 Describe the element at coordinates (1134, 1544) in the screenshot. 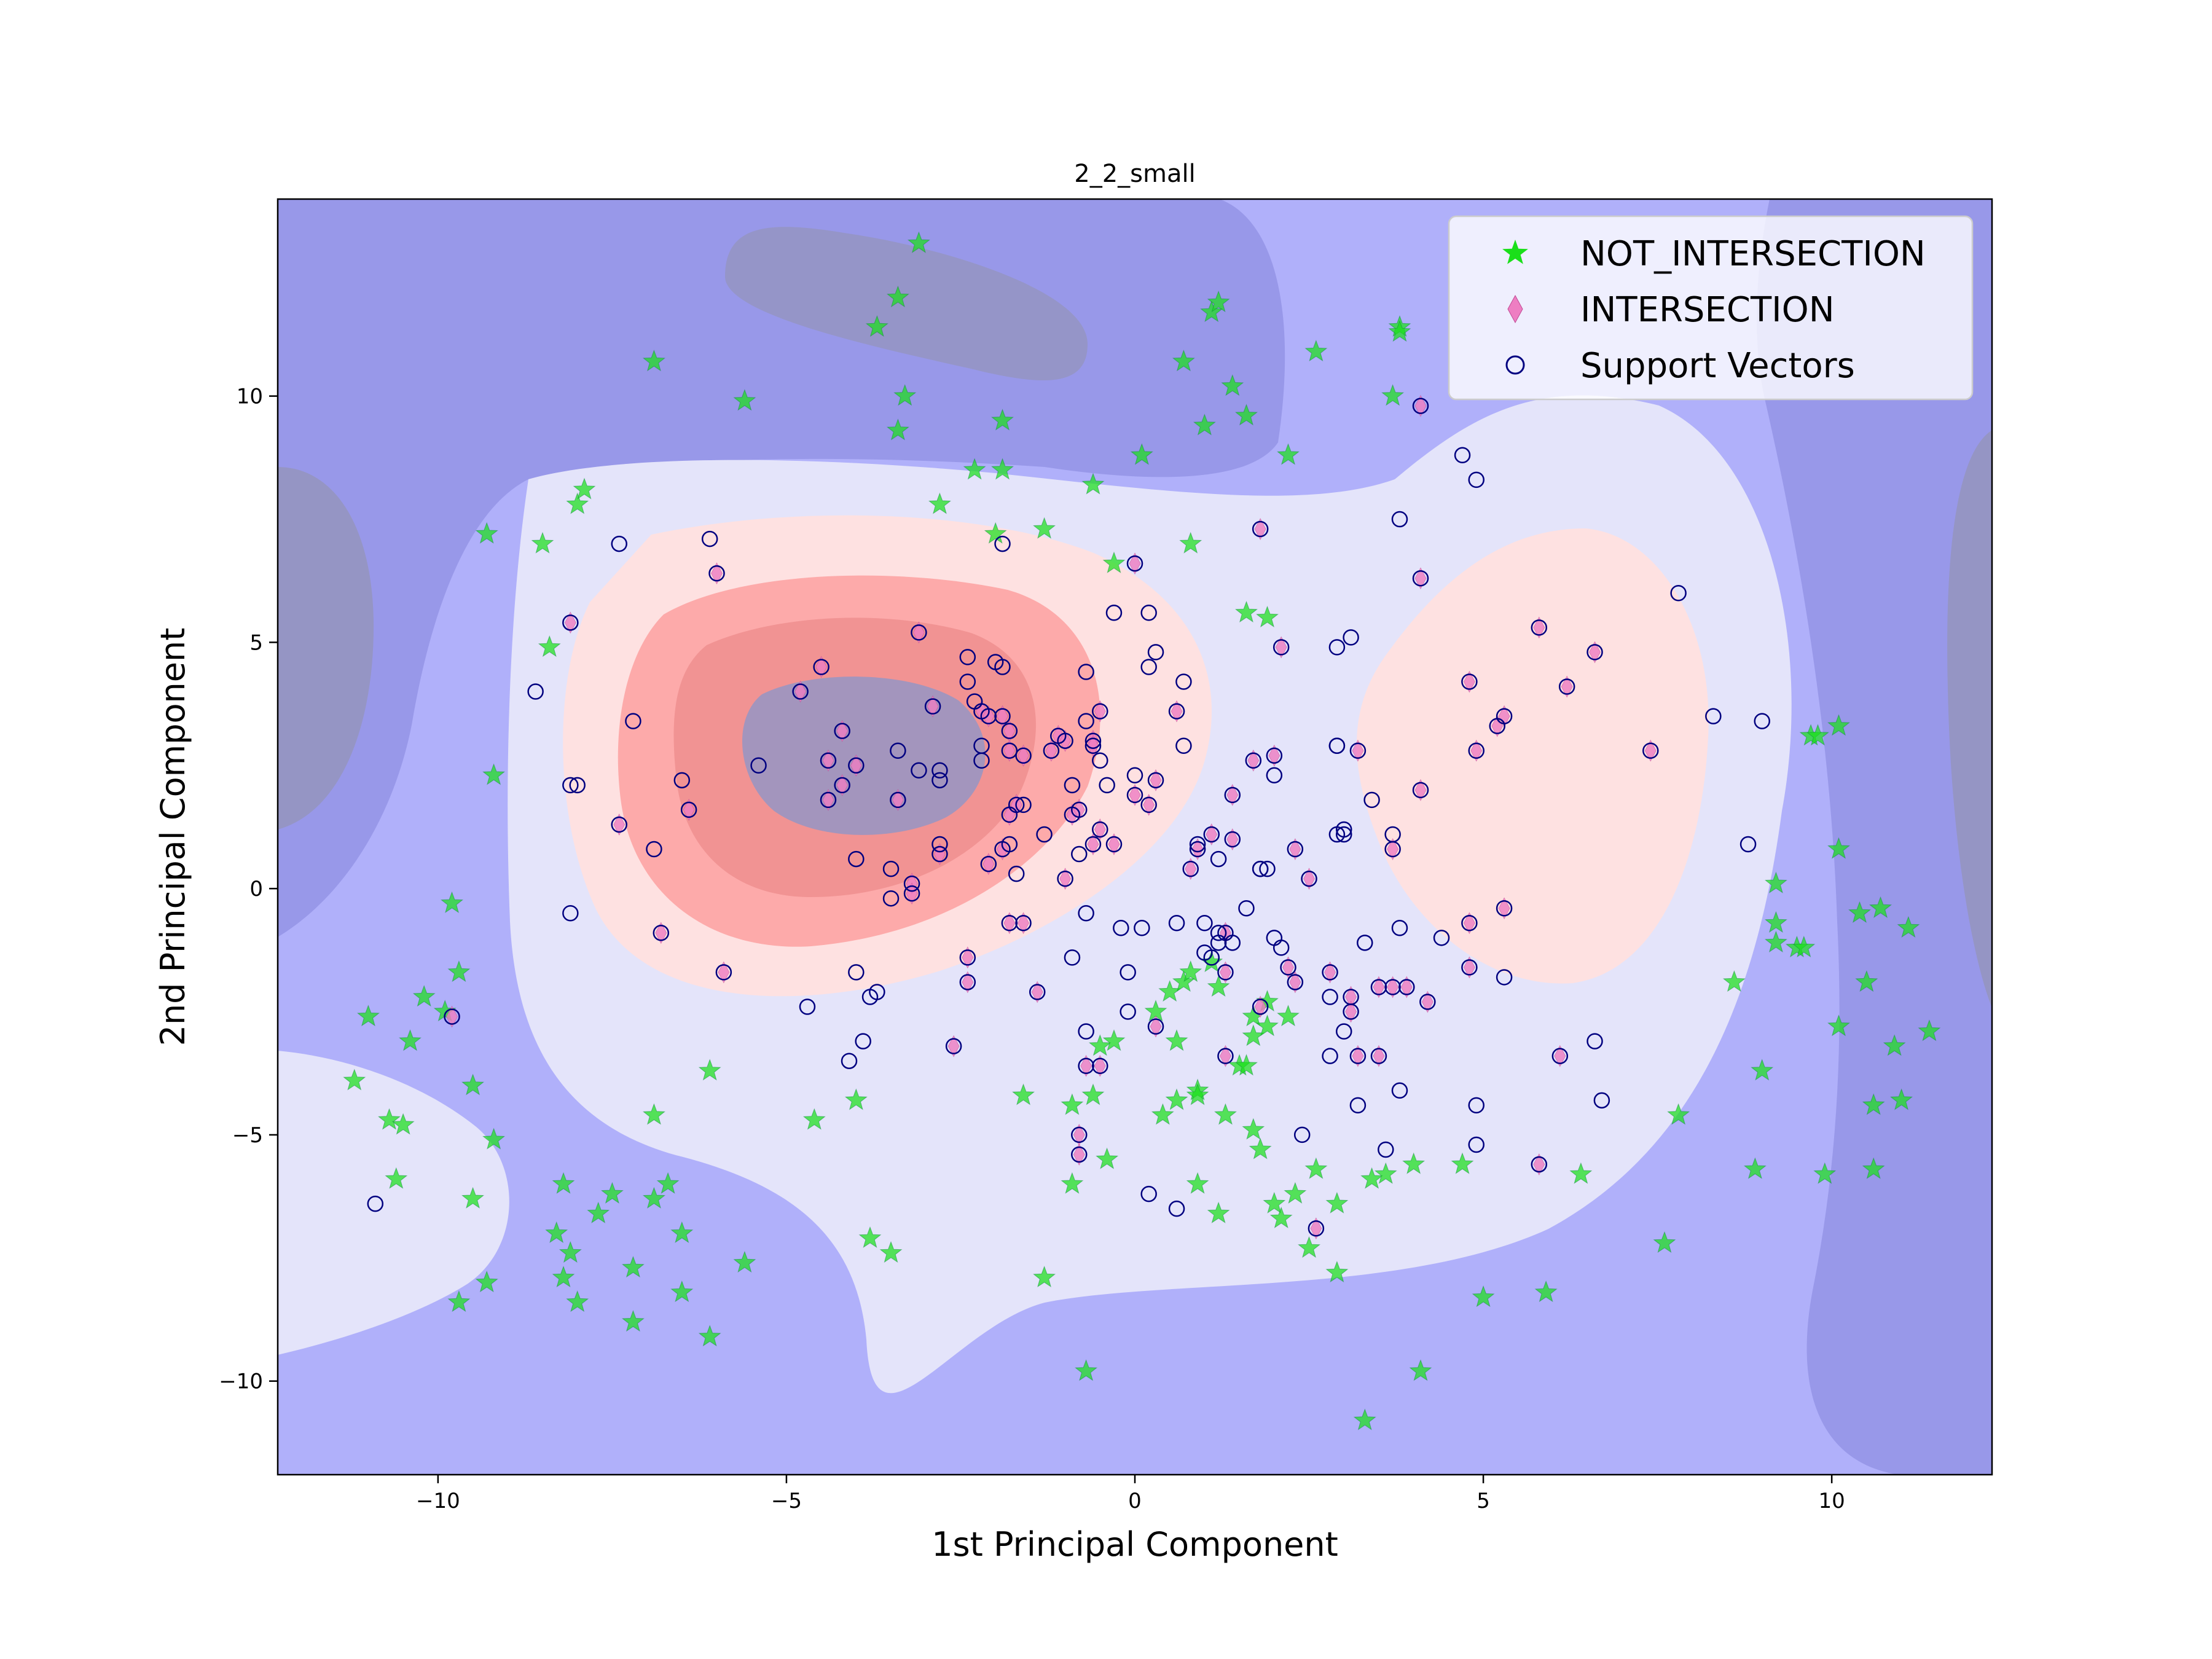

I see `x-axis-title: 1st Principal Component` at that location.